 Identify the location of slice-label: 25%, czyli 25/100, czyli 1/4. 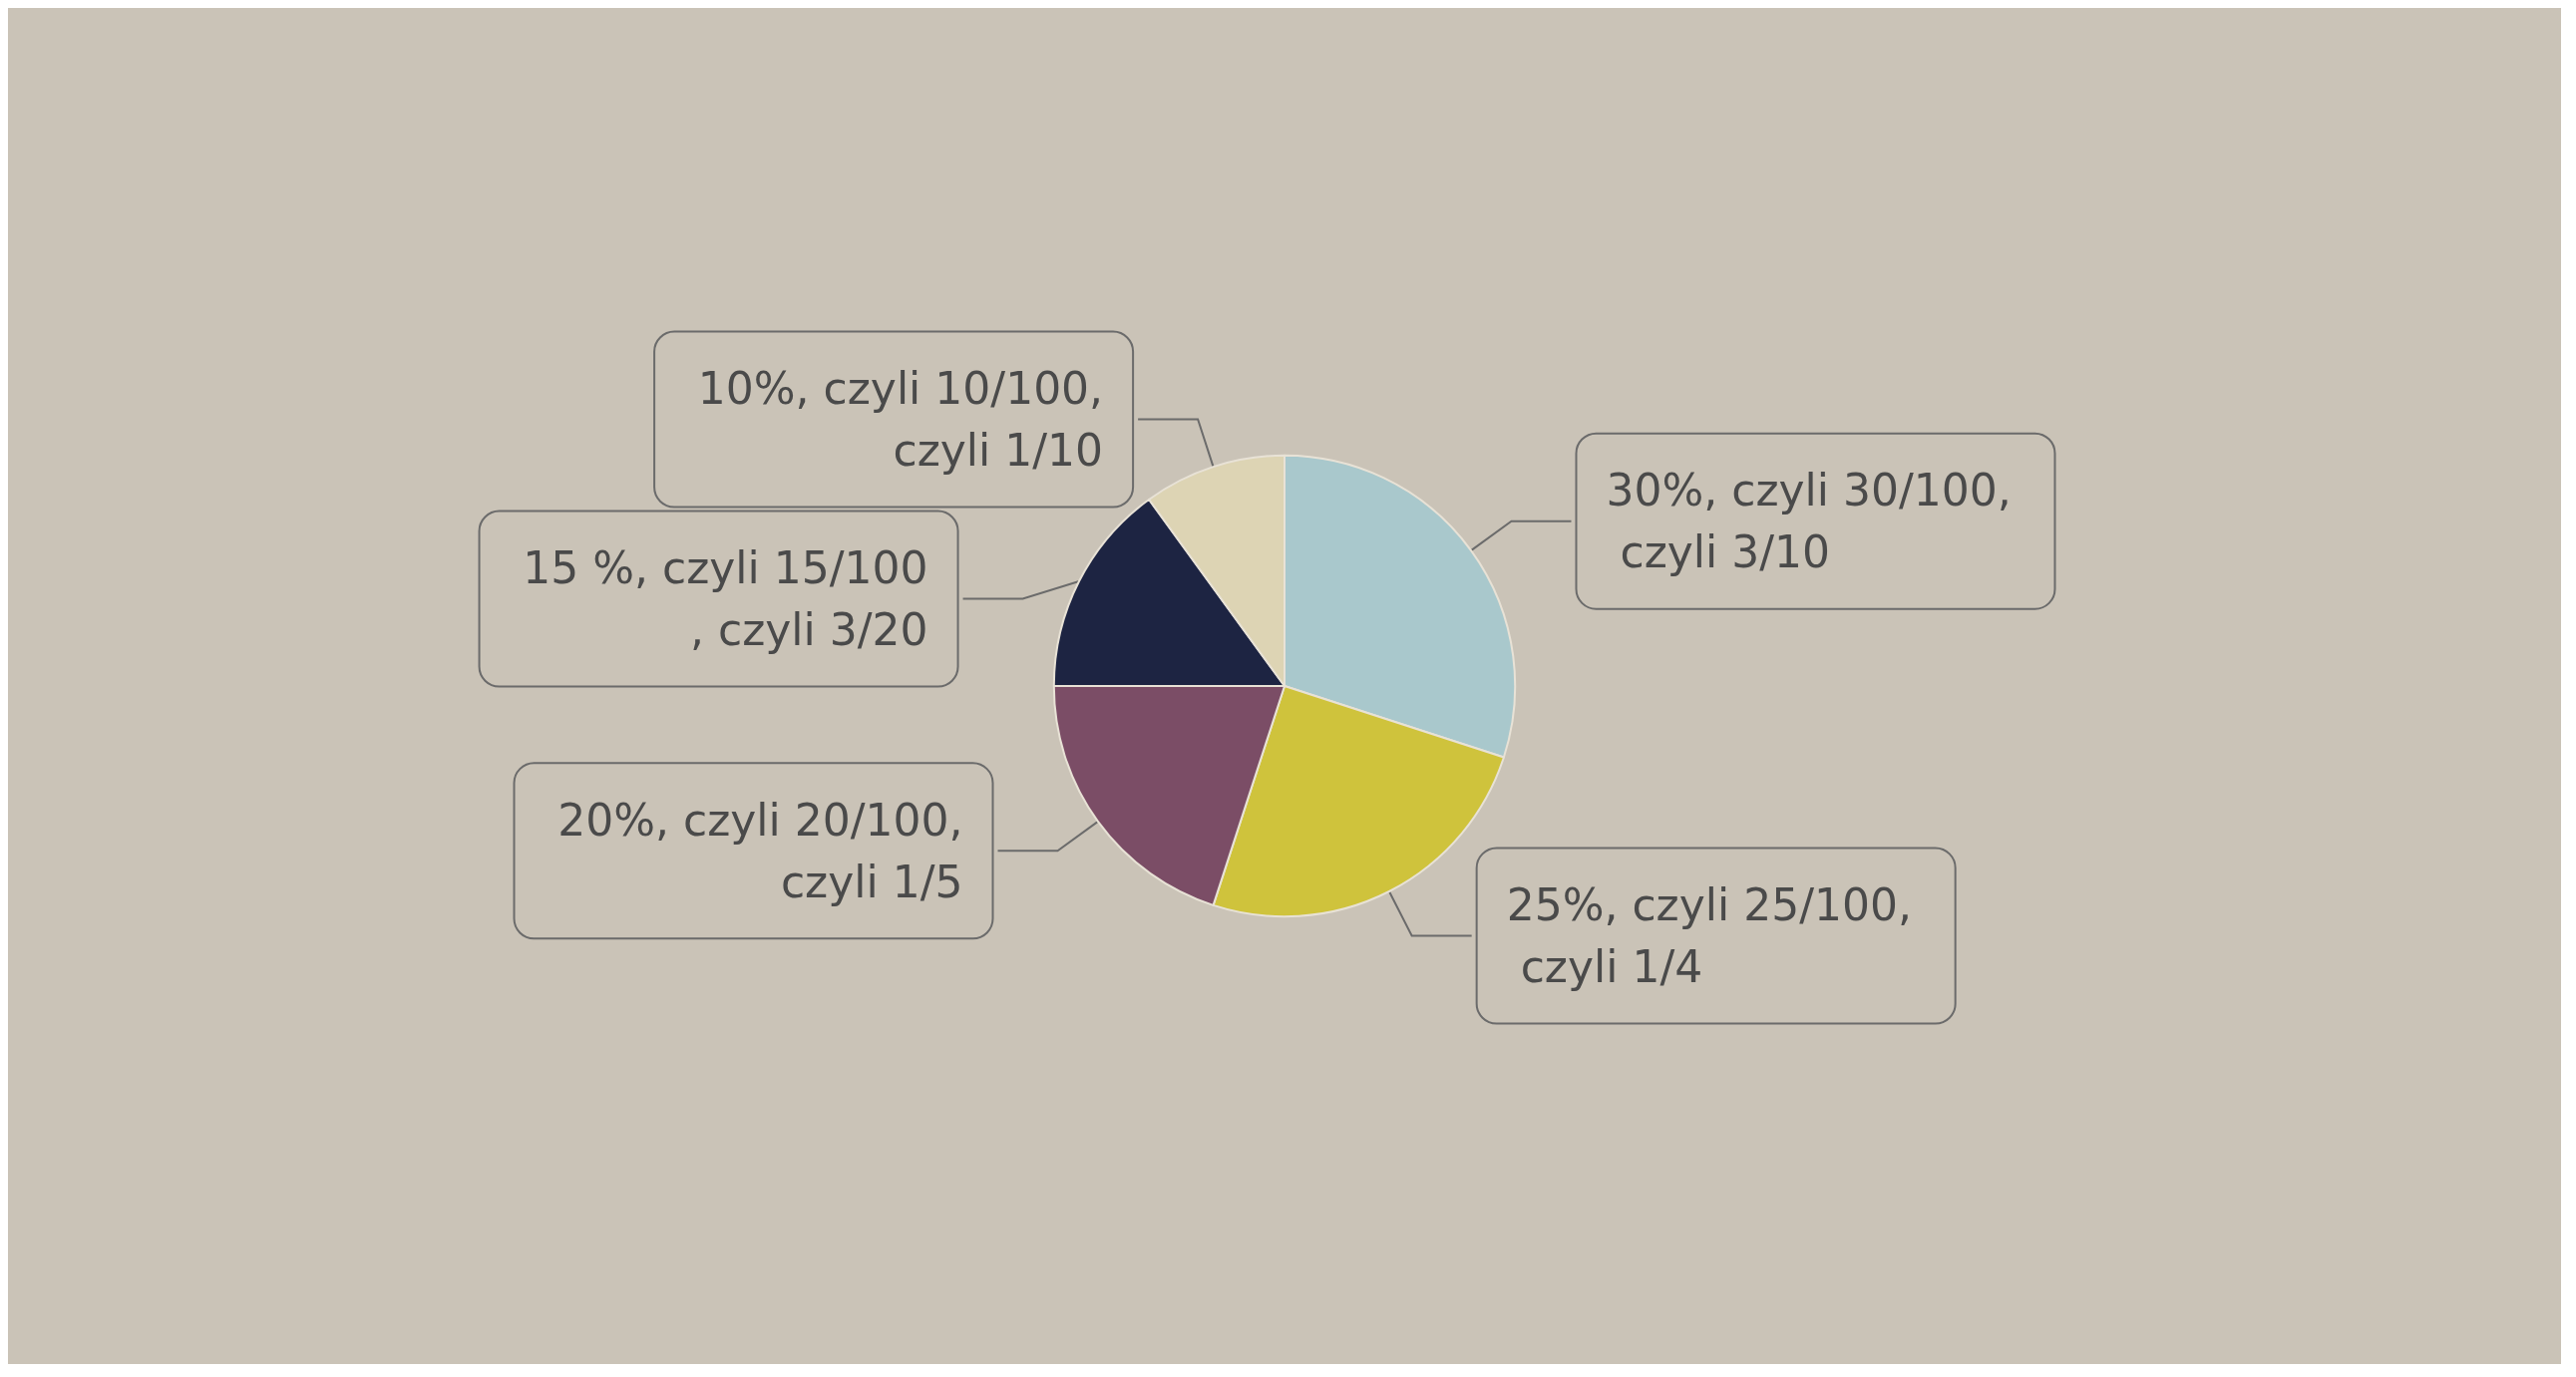
(1709, 936).